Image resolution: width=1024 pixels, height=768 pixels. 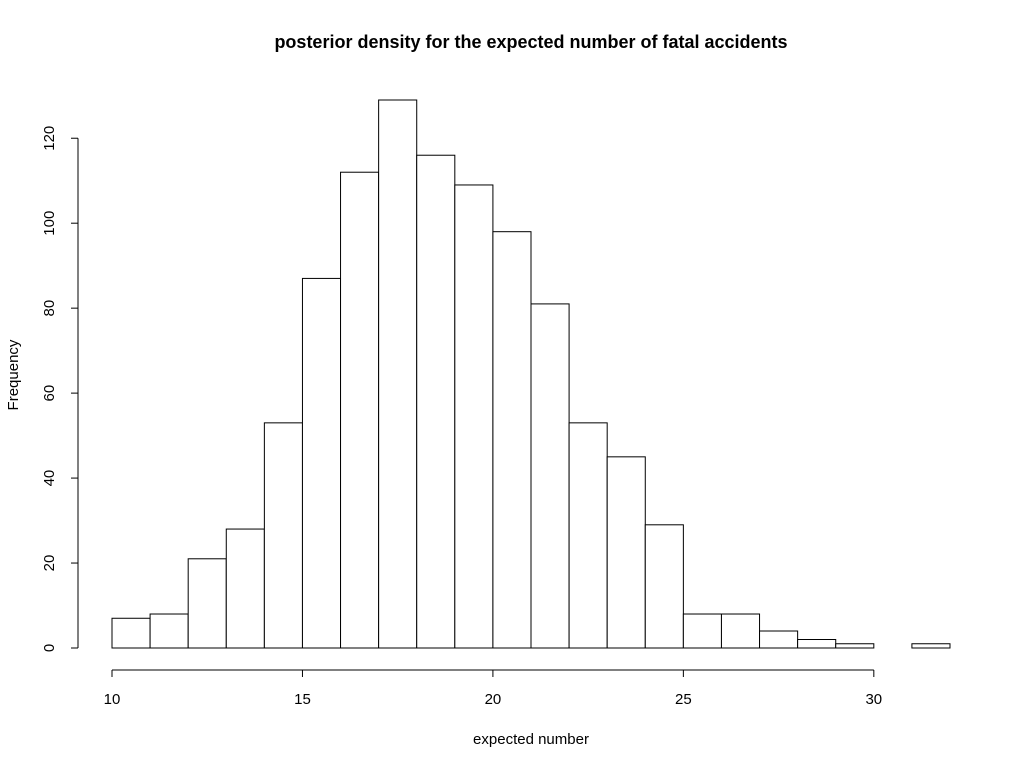 I want to click on x-tick-label: 30, so click(x=873, y=699).